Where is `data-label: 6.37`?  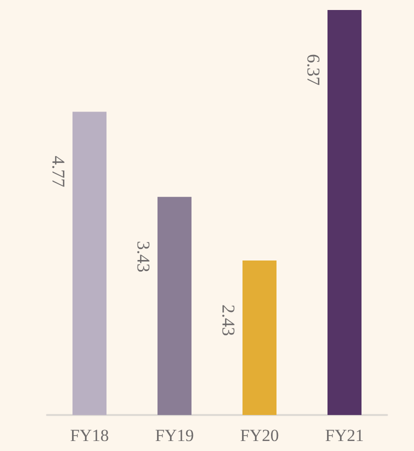
data-label: 6.37 is located at coordinates (314, 70).